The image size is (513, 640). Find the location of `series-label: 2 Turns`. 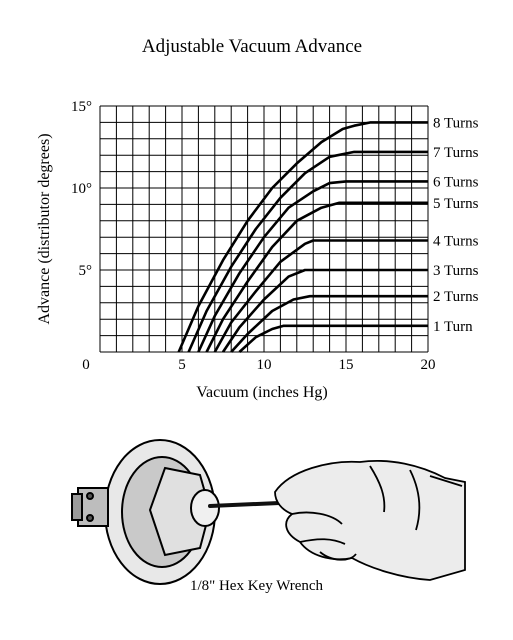

series-label: 2 Turns is located at coordinates (456, 297).